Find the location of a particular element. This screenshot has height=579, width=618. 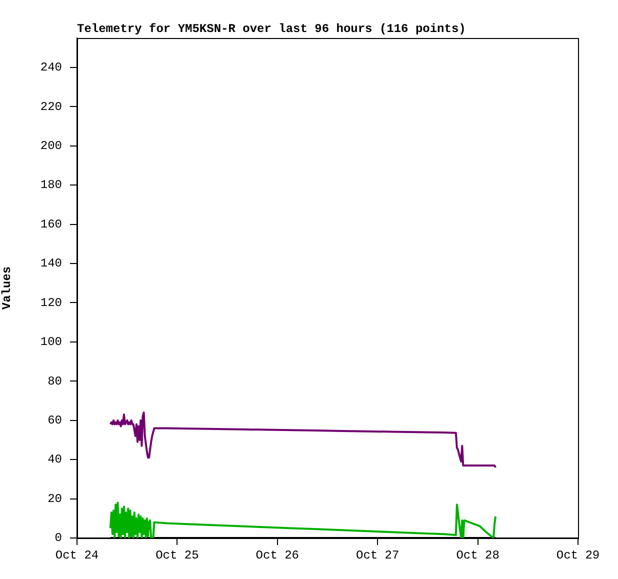

x-tick-label: Oct 24 is located at coordinates (77, 555).